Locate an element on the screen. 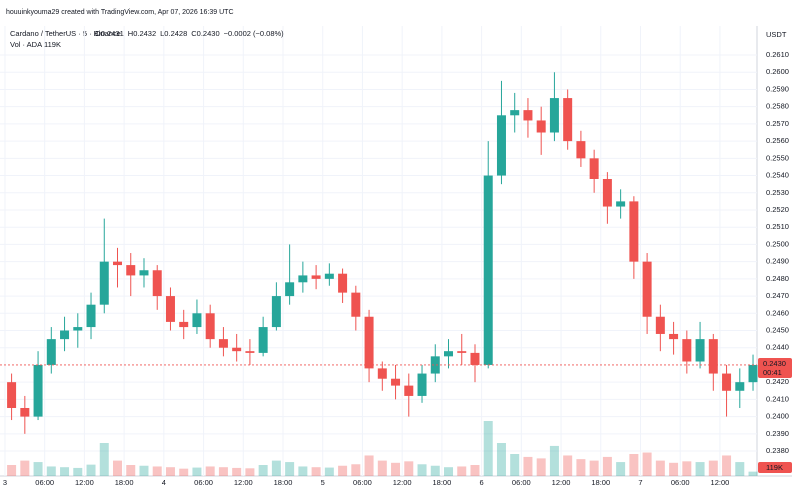  ohlc-value: C0.2430 is located at coordinates (205, 33).